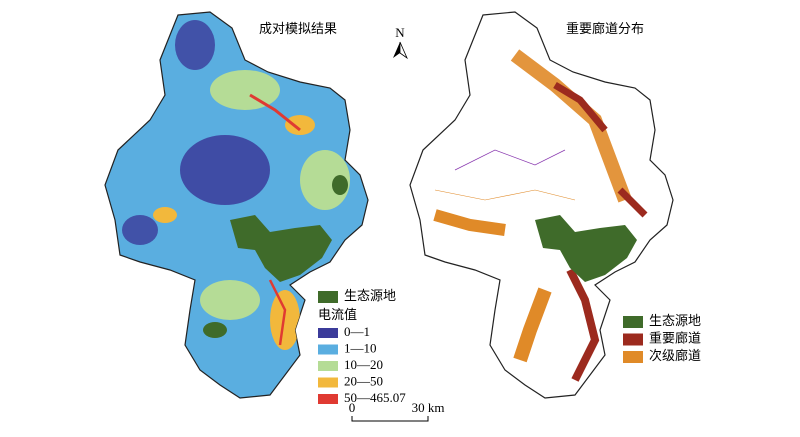  Describe the element at coordinates (357, 331) in the screenshot. I see `legend-label: 0—1` at that location.